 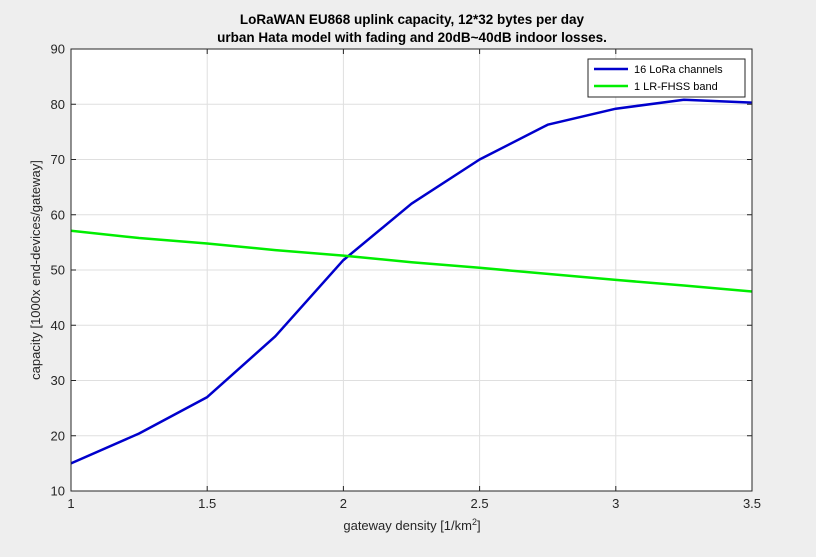 I want to click on x-axis-label: gateway density [1/km2], so click(x=411, y=525).